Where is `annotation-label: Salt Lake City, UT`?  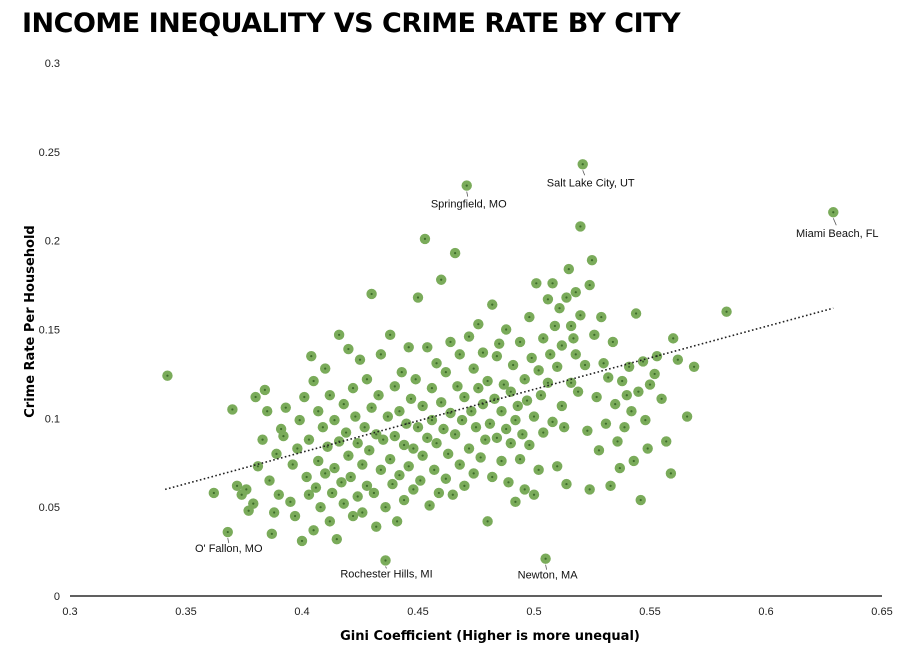
annotation-label: Salt Lake City, UT is located at coordinates (591, 183).